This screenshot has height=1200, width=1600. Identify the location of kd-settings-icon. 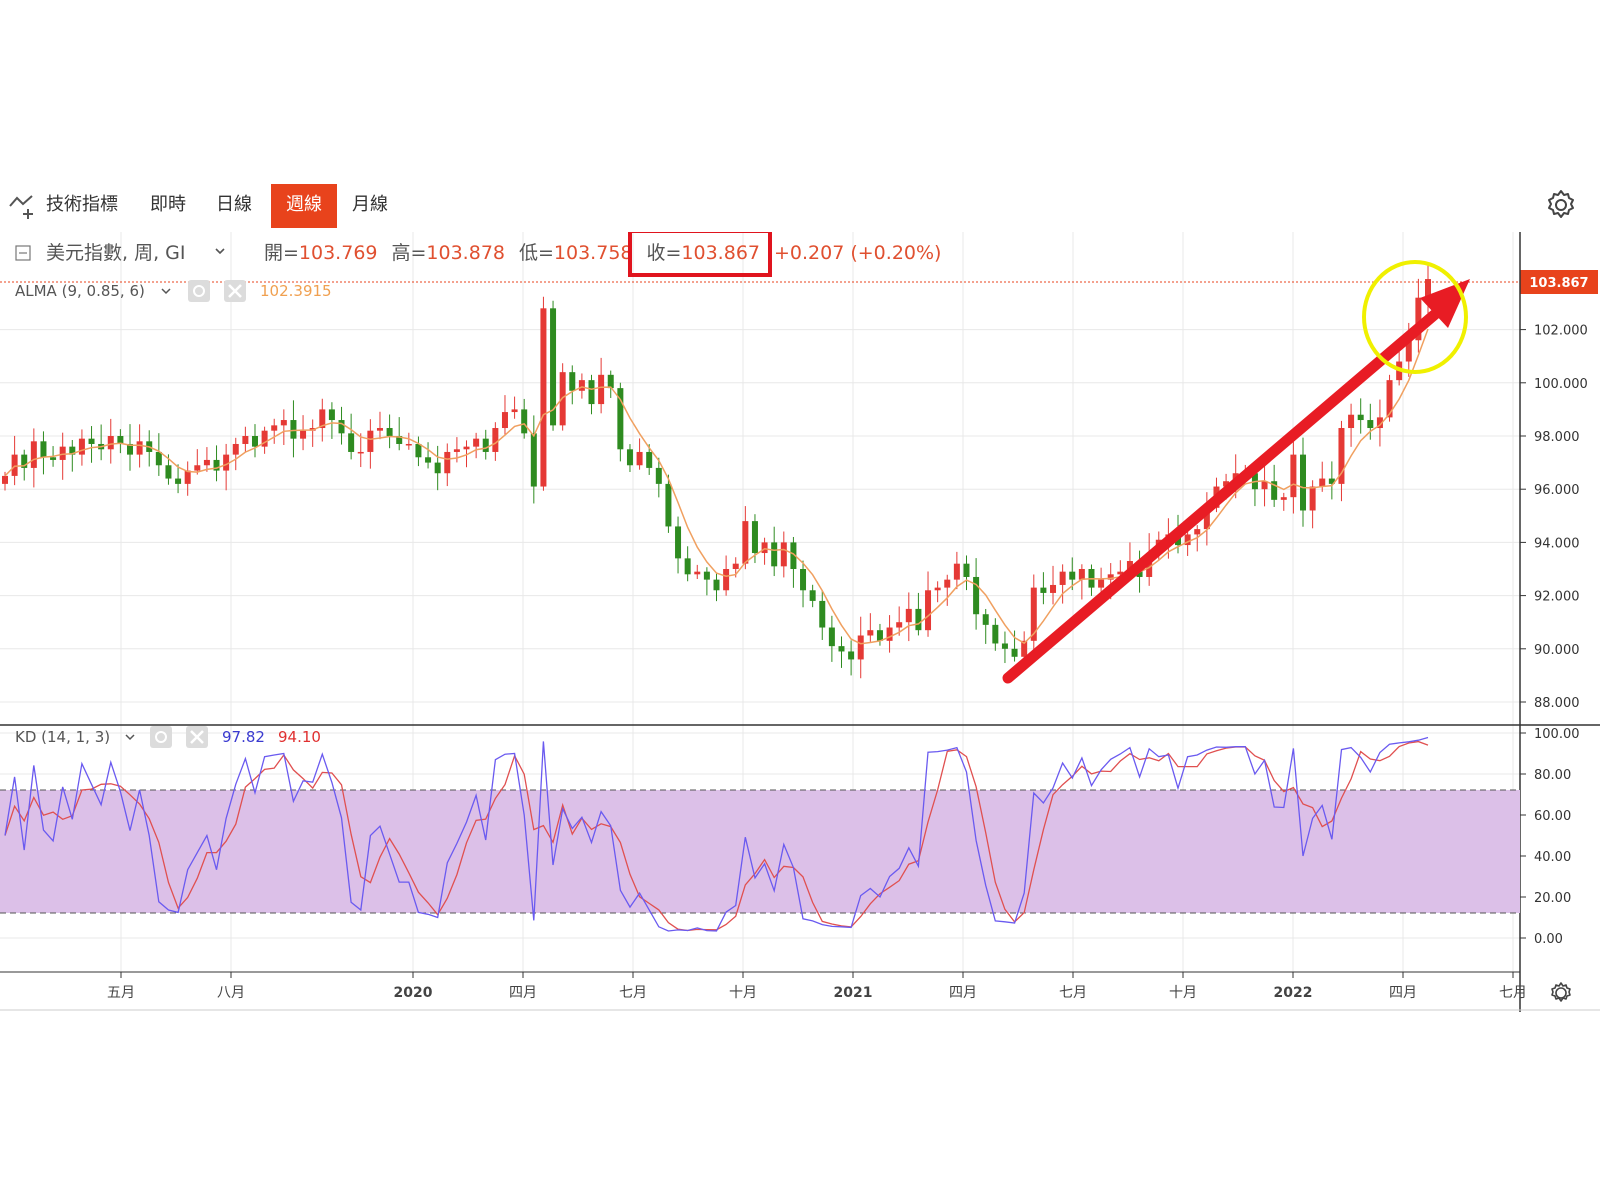
(161, 737).